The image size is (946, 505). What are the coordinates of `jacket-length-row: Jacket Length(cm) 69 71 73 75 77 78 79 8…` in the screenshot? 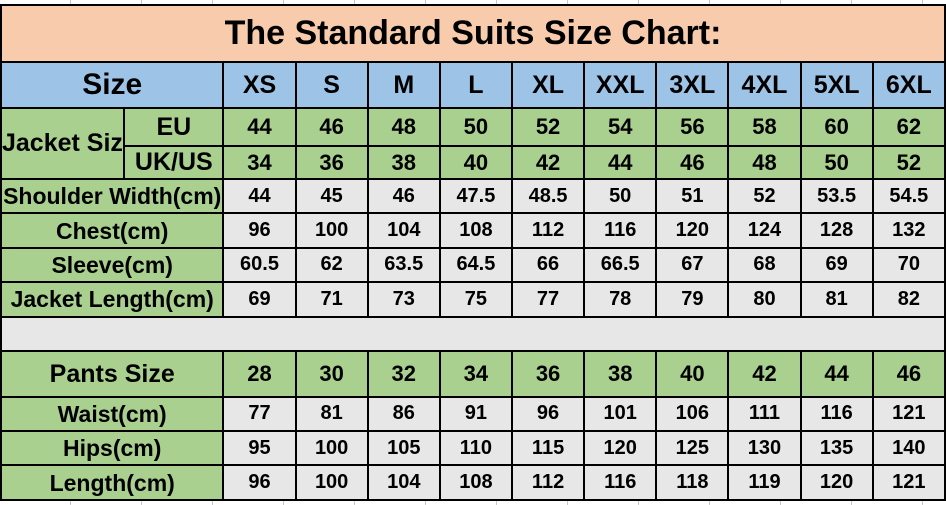 It's located at (473, 299).